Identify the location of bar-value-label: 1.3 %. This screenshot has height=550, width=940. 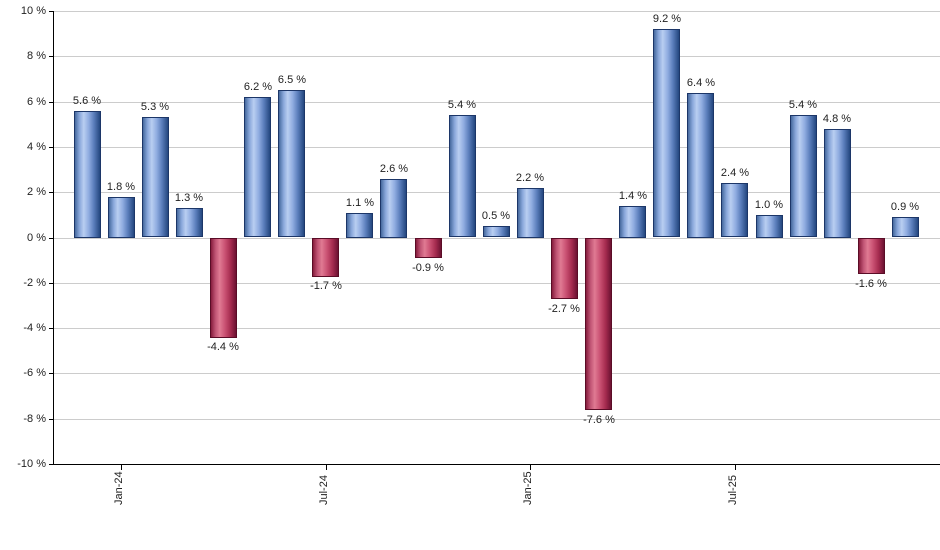
(189, 198).